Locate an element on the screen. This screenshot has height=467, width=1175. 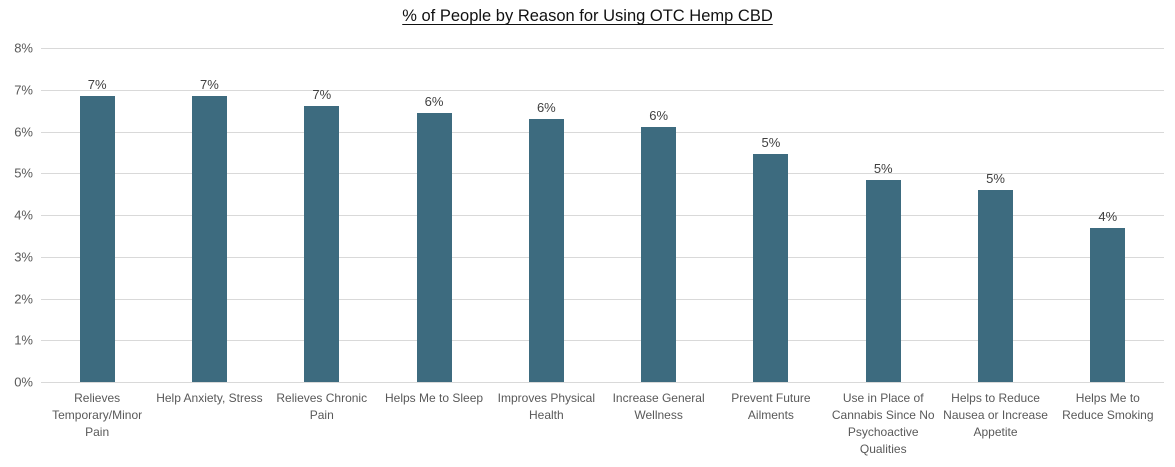
y-axis-tick-label: 2% is located at coordinates (23, 298).